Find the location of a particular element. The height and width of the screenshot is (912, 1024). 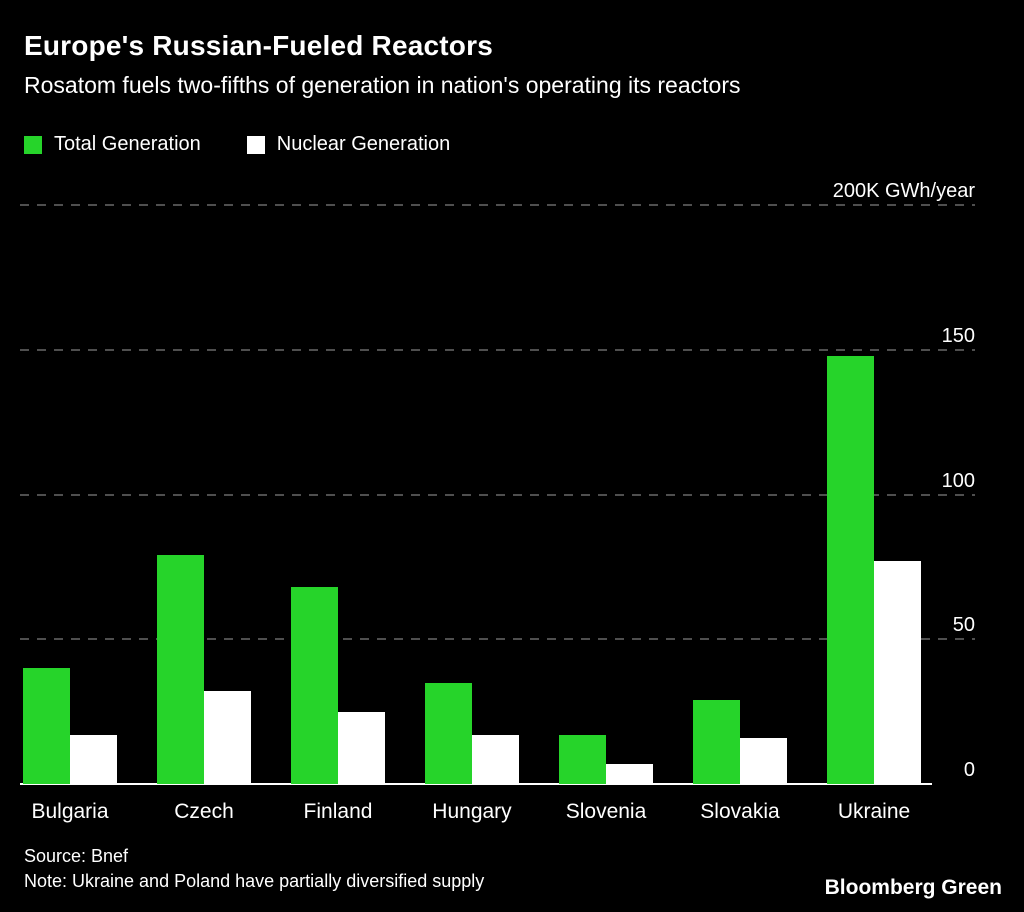

category-label-hungary: Hungary is located at coordinates (472, 811).